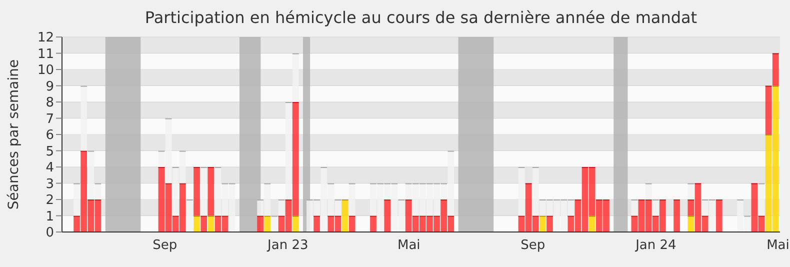  Describe the element at coordinates (50, 86) in the screenshot. I see `y-tick-label: 9` at that location.